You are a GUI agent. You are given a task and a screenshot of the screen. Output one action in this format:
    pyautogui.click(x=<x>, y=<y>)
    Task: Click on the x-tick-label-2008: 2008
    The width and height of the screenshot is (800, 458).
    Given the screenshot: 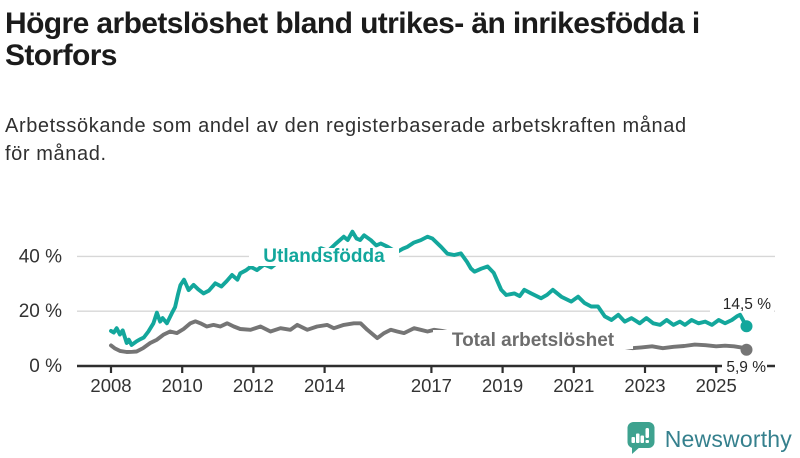 What is the action you would take?
    pyautogui.click(x=110, y=385)
    